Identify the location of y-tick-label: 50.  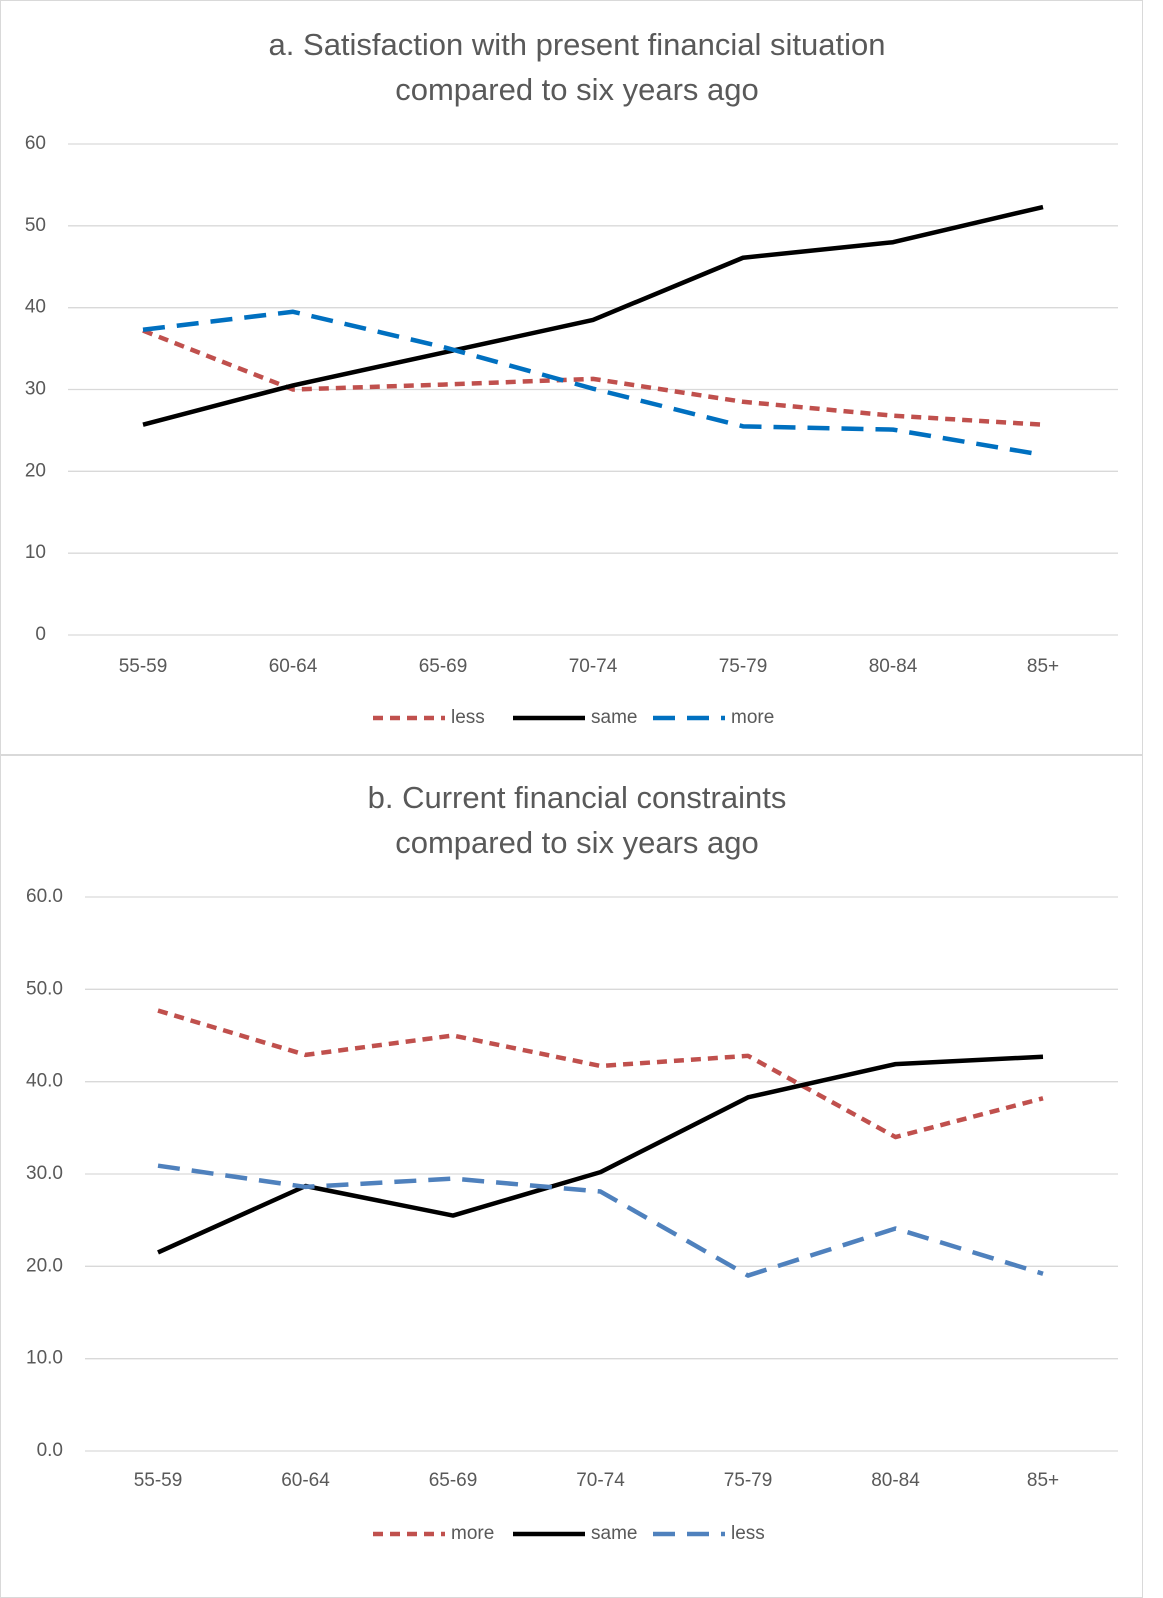
(35, 225).